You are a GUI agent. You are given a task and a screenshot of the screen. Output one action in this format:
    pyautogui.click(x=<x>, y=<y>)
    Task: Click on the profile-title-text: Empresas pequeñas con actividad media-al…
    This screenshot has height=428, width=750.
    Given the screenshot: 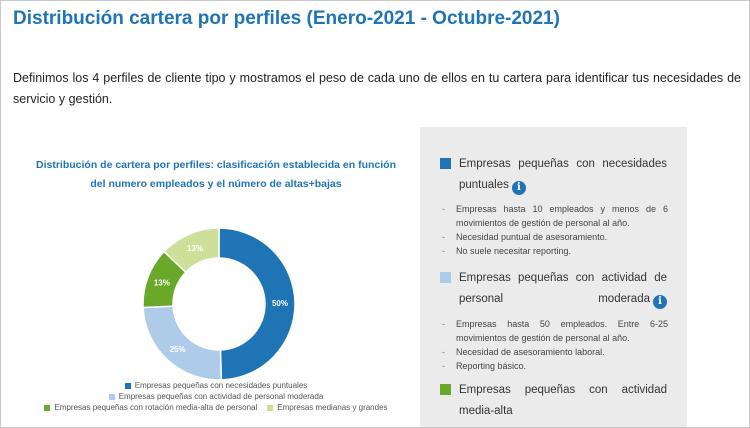 What is the action you would take?
    pyautogui.click(x=563, y=400)
    